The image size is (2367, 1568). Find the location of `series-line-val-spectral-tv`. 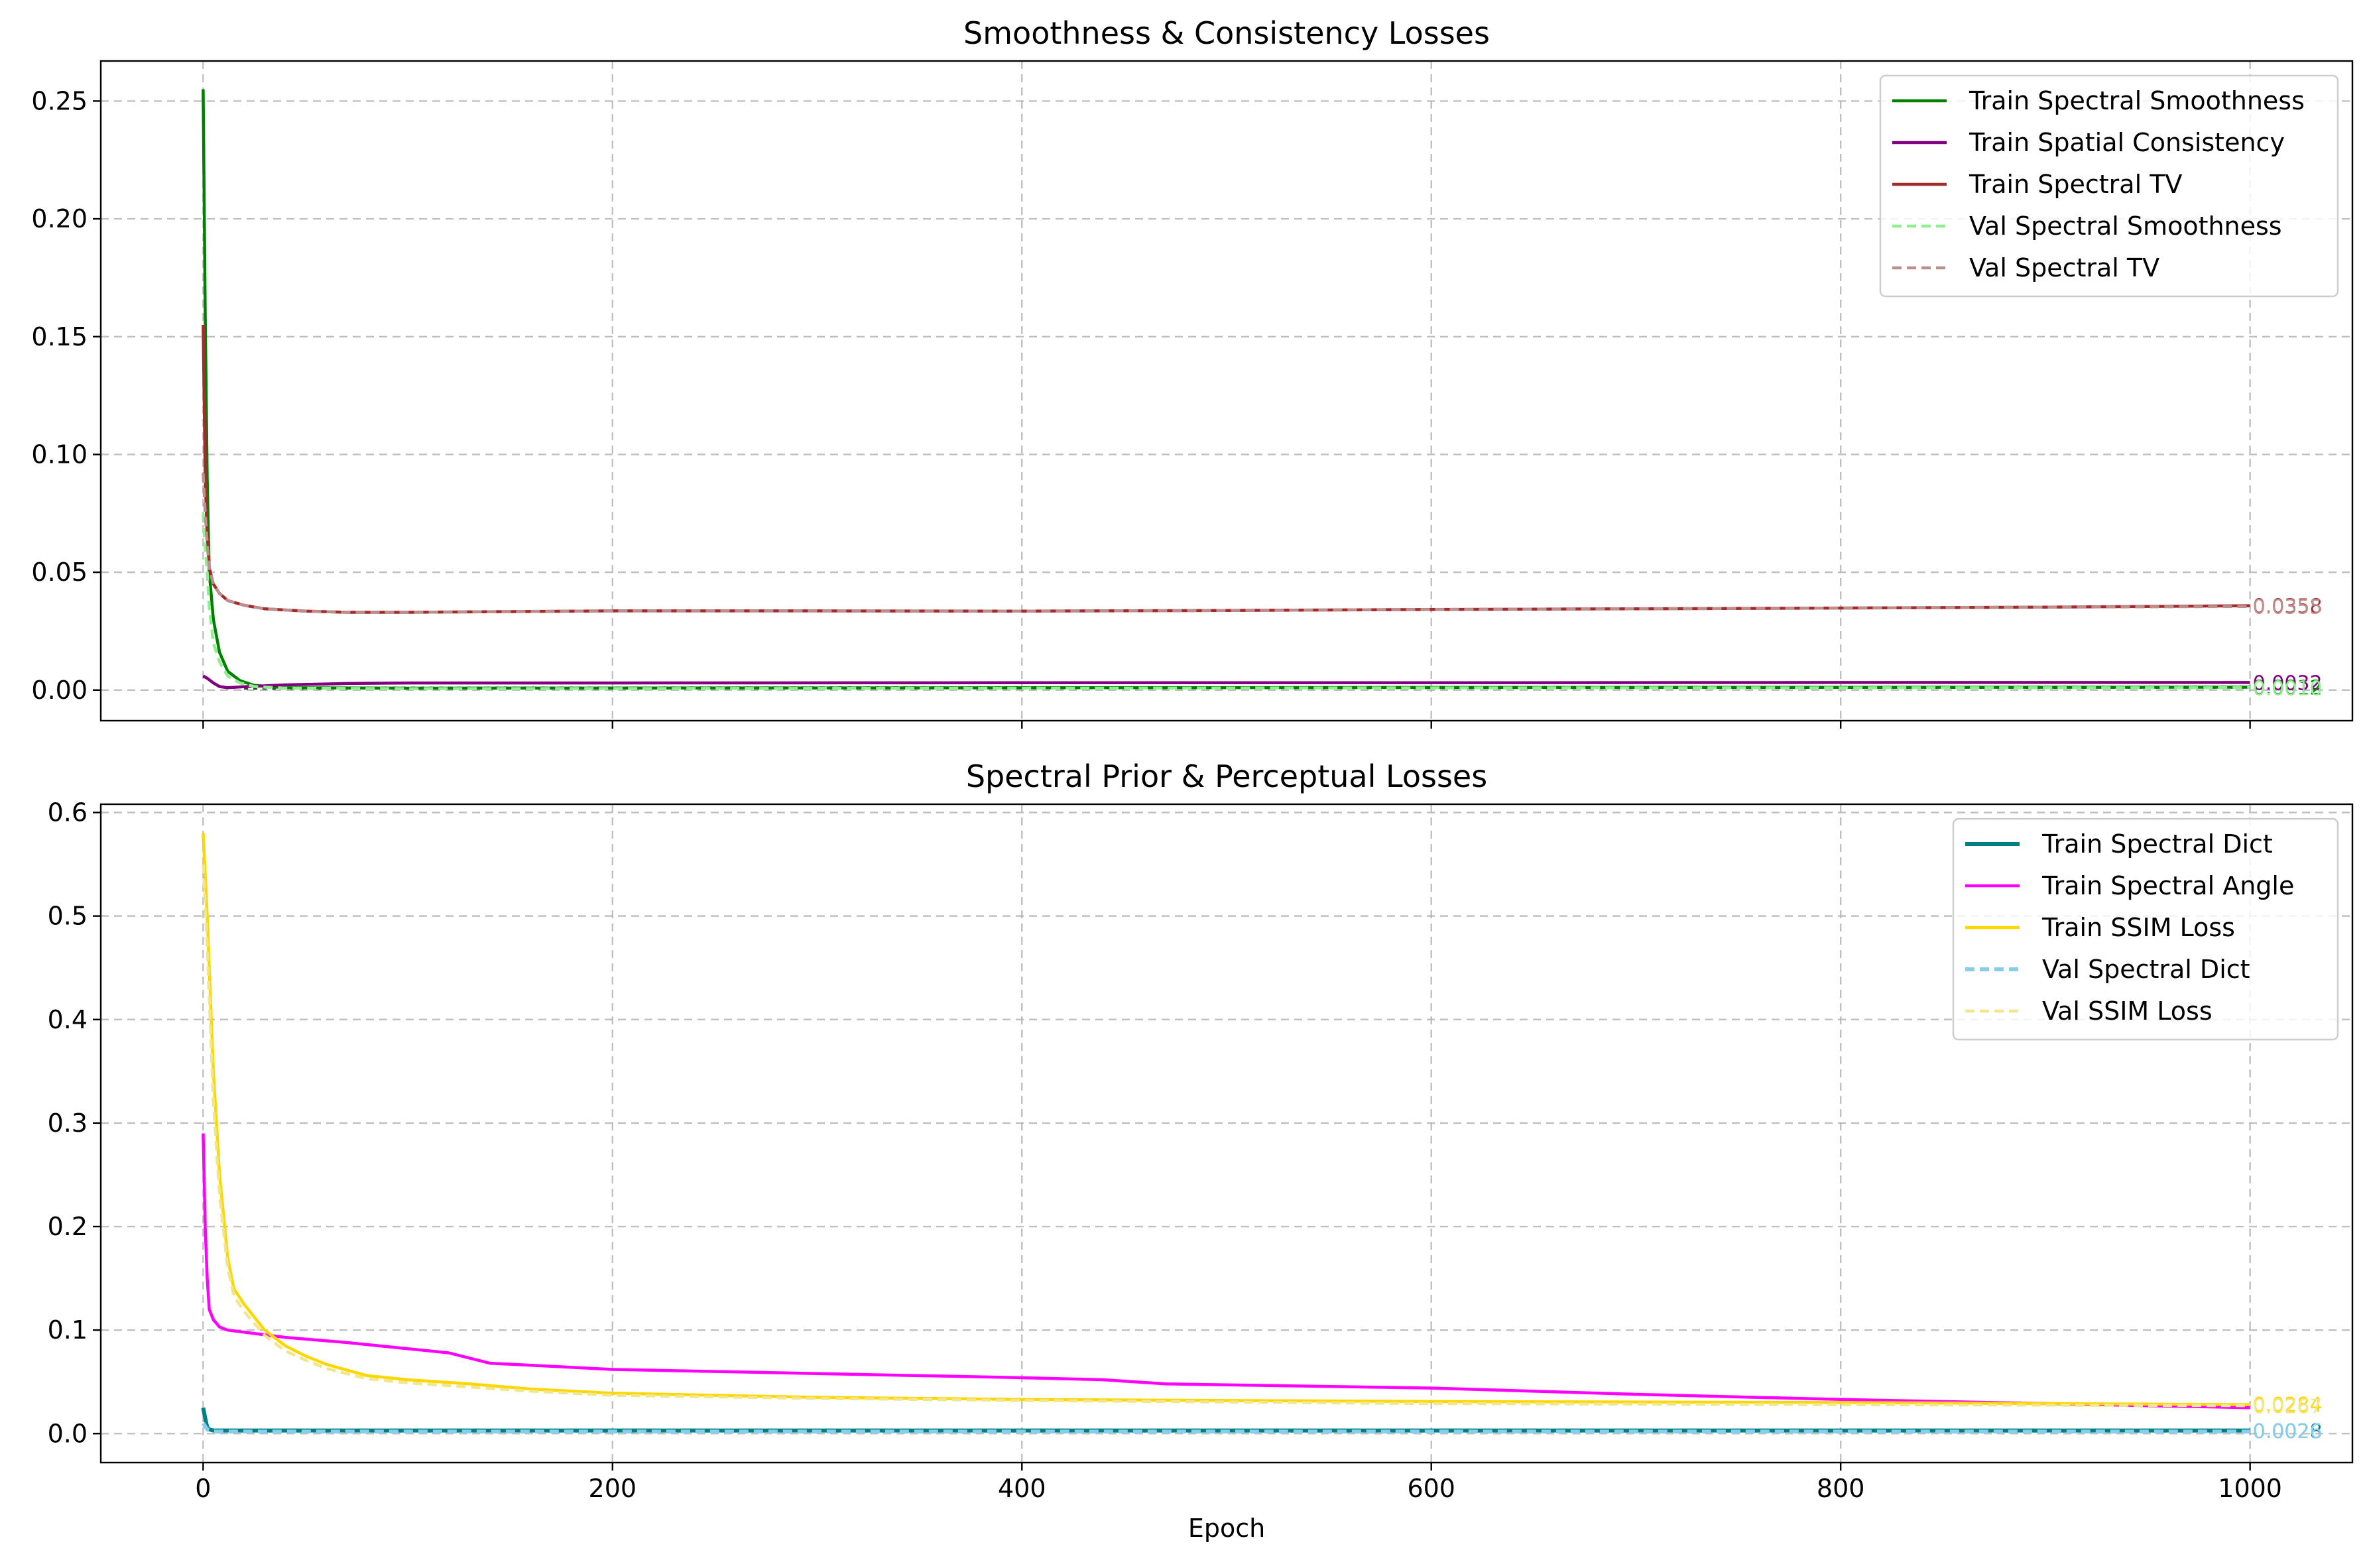

series-line-val-spectral-tv is located at coordinates (1226, 543).